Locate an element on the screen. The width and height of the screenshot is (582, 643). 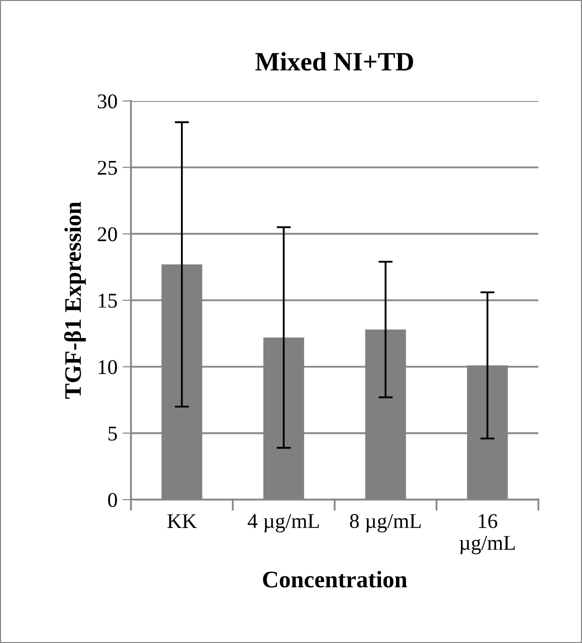
y-axis-title: TGF-β1 Expression is located at coordinates (75, 300).